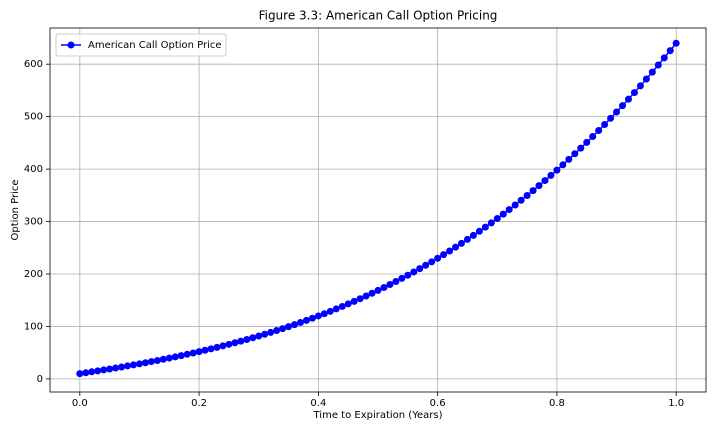 This screenshot has height=432, width=720. I want to click on x-tick-label: 0.4, so click(318, 403).